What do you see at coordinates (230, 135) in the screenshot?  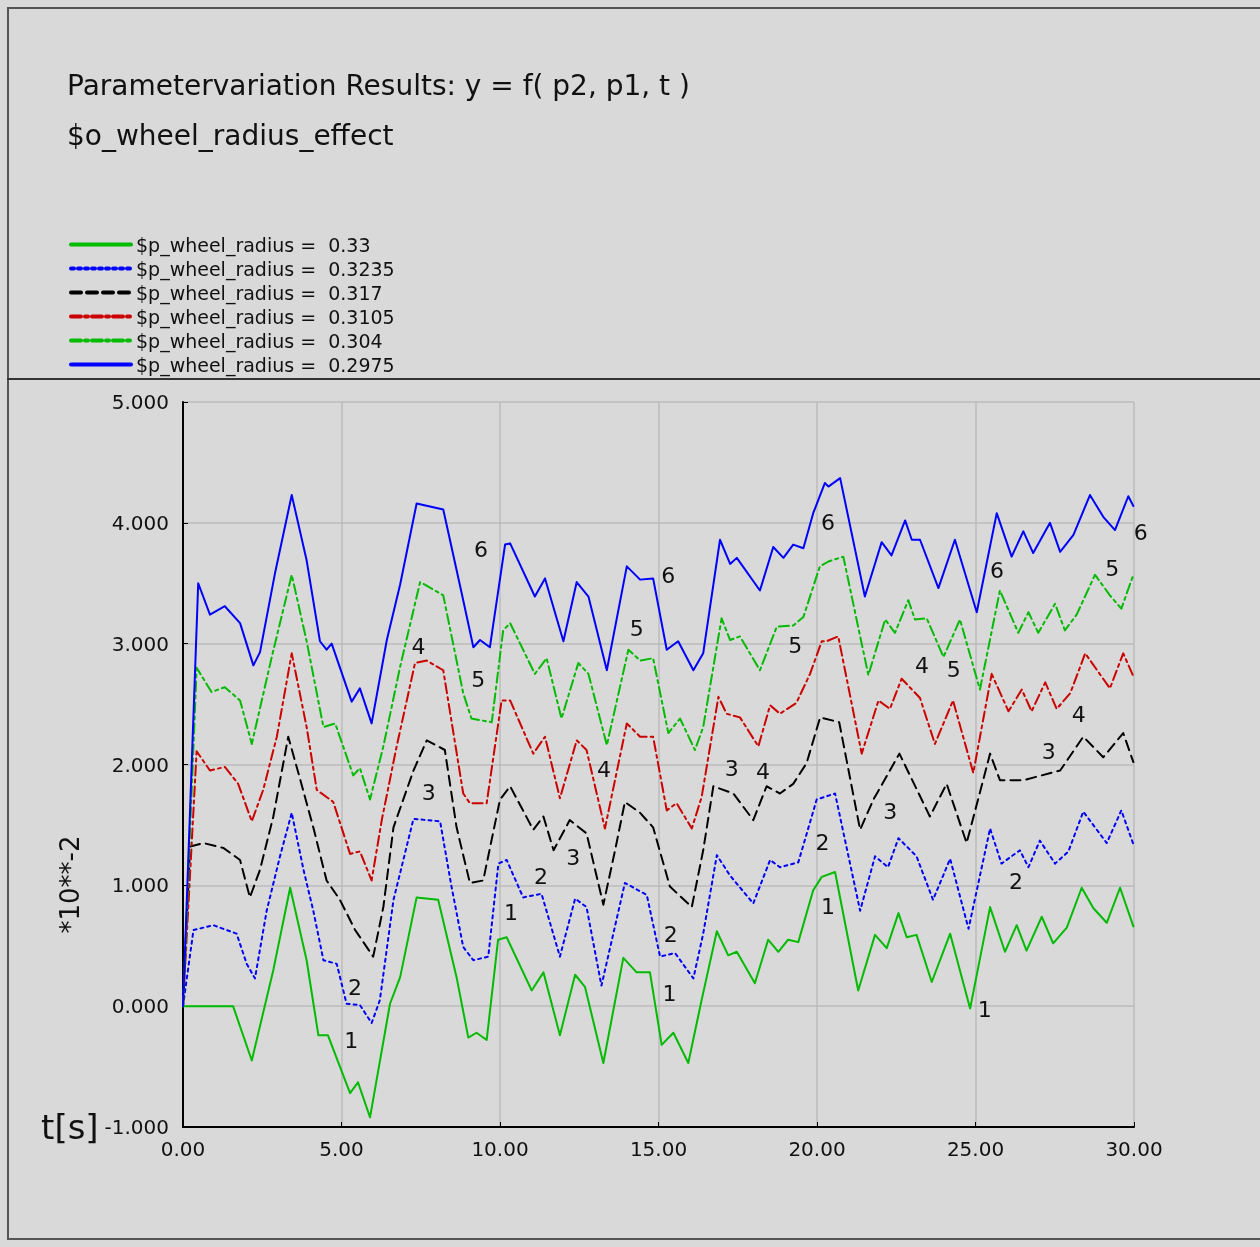 I see `chart-subtitle: $o_wheel_radius_effect` at bounding box center [230, 135].